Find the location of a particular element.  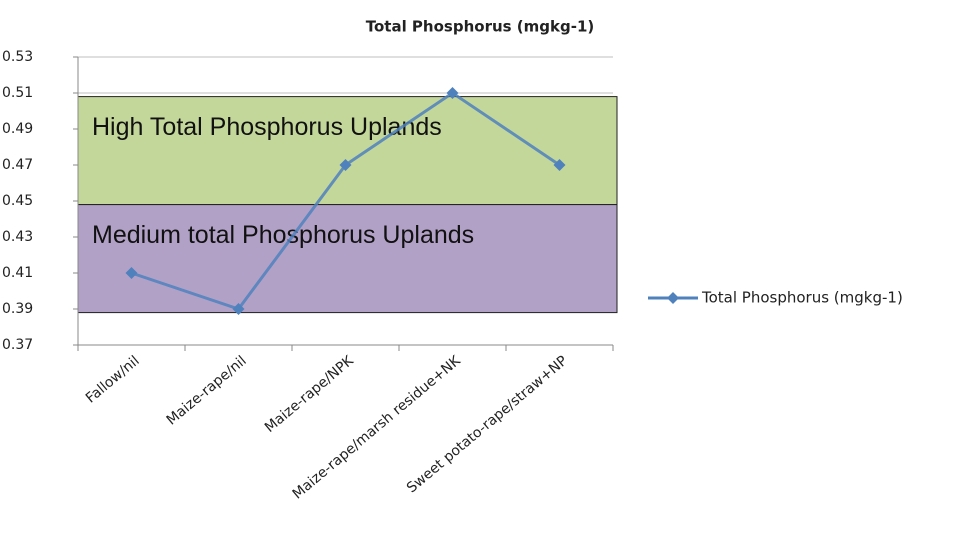

x-tick-label: Fallow/nil is located at coordinates (113, 380).